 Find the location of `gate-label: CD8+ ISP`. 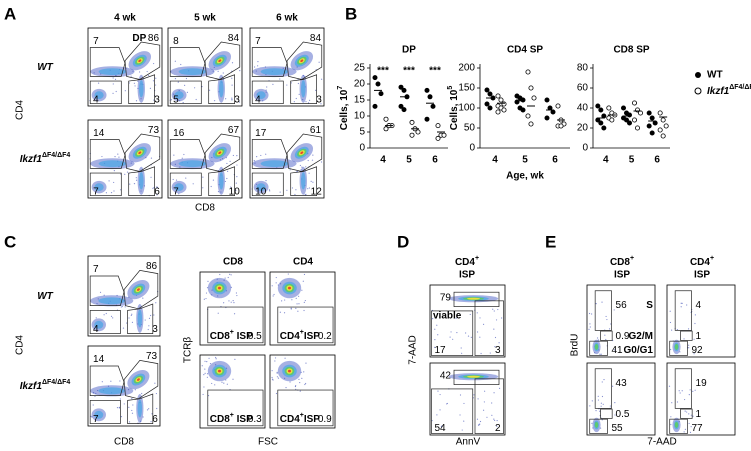

gate-label: CD8+ ISP is located at coordinates (231, 419).